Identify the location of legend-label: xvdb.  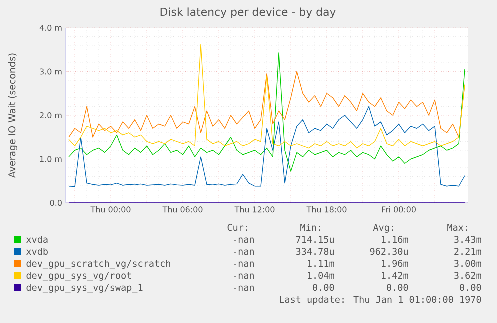
(37, 252).